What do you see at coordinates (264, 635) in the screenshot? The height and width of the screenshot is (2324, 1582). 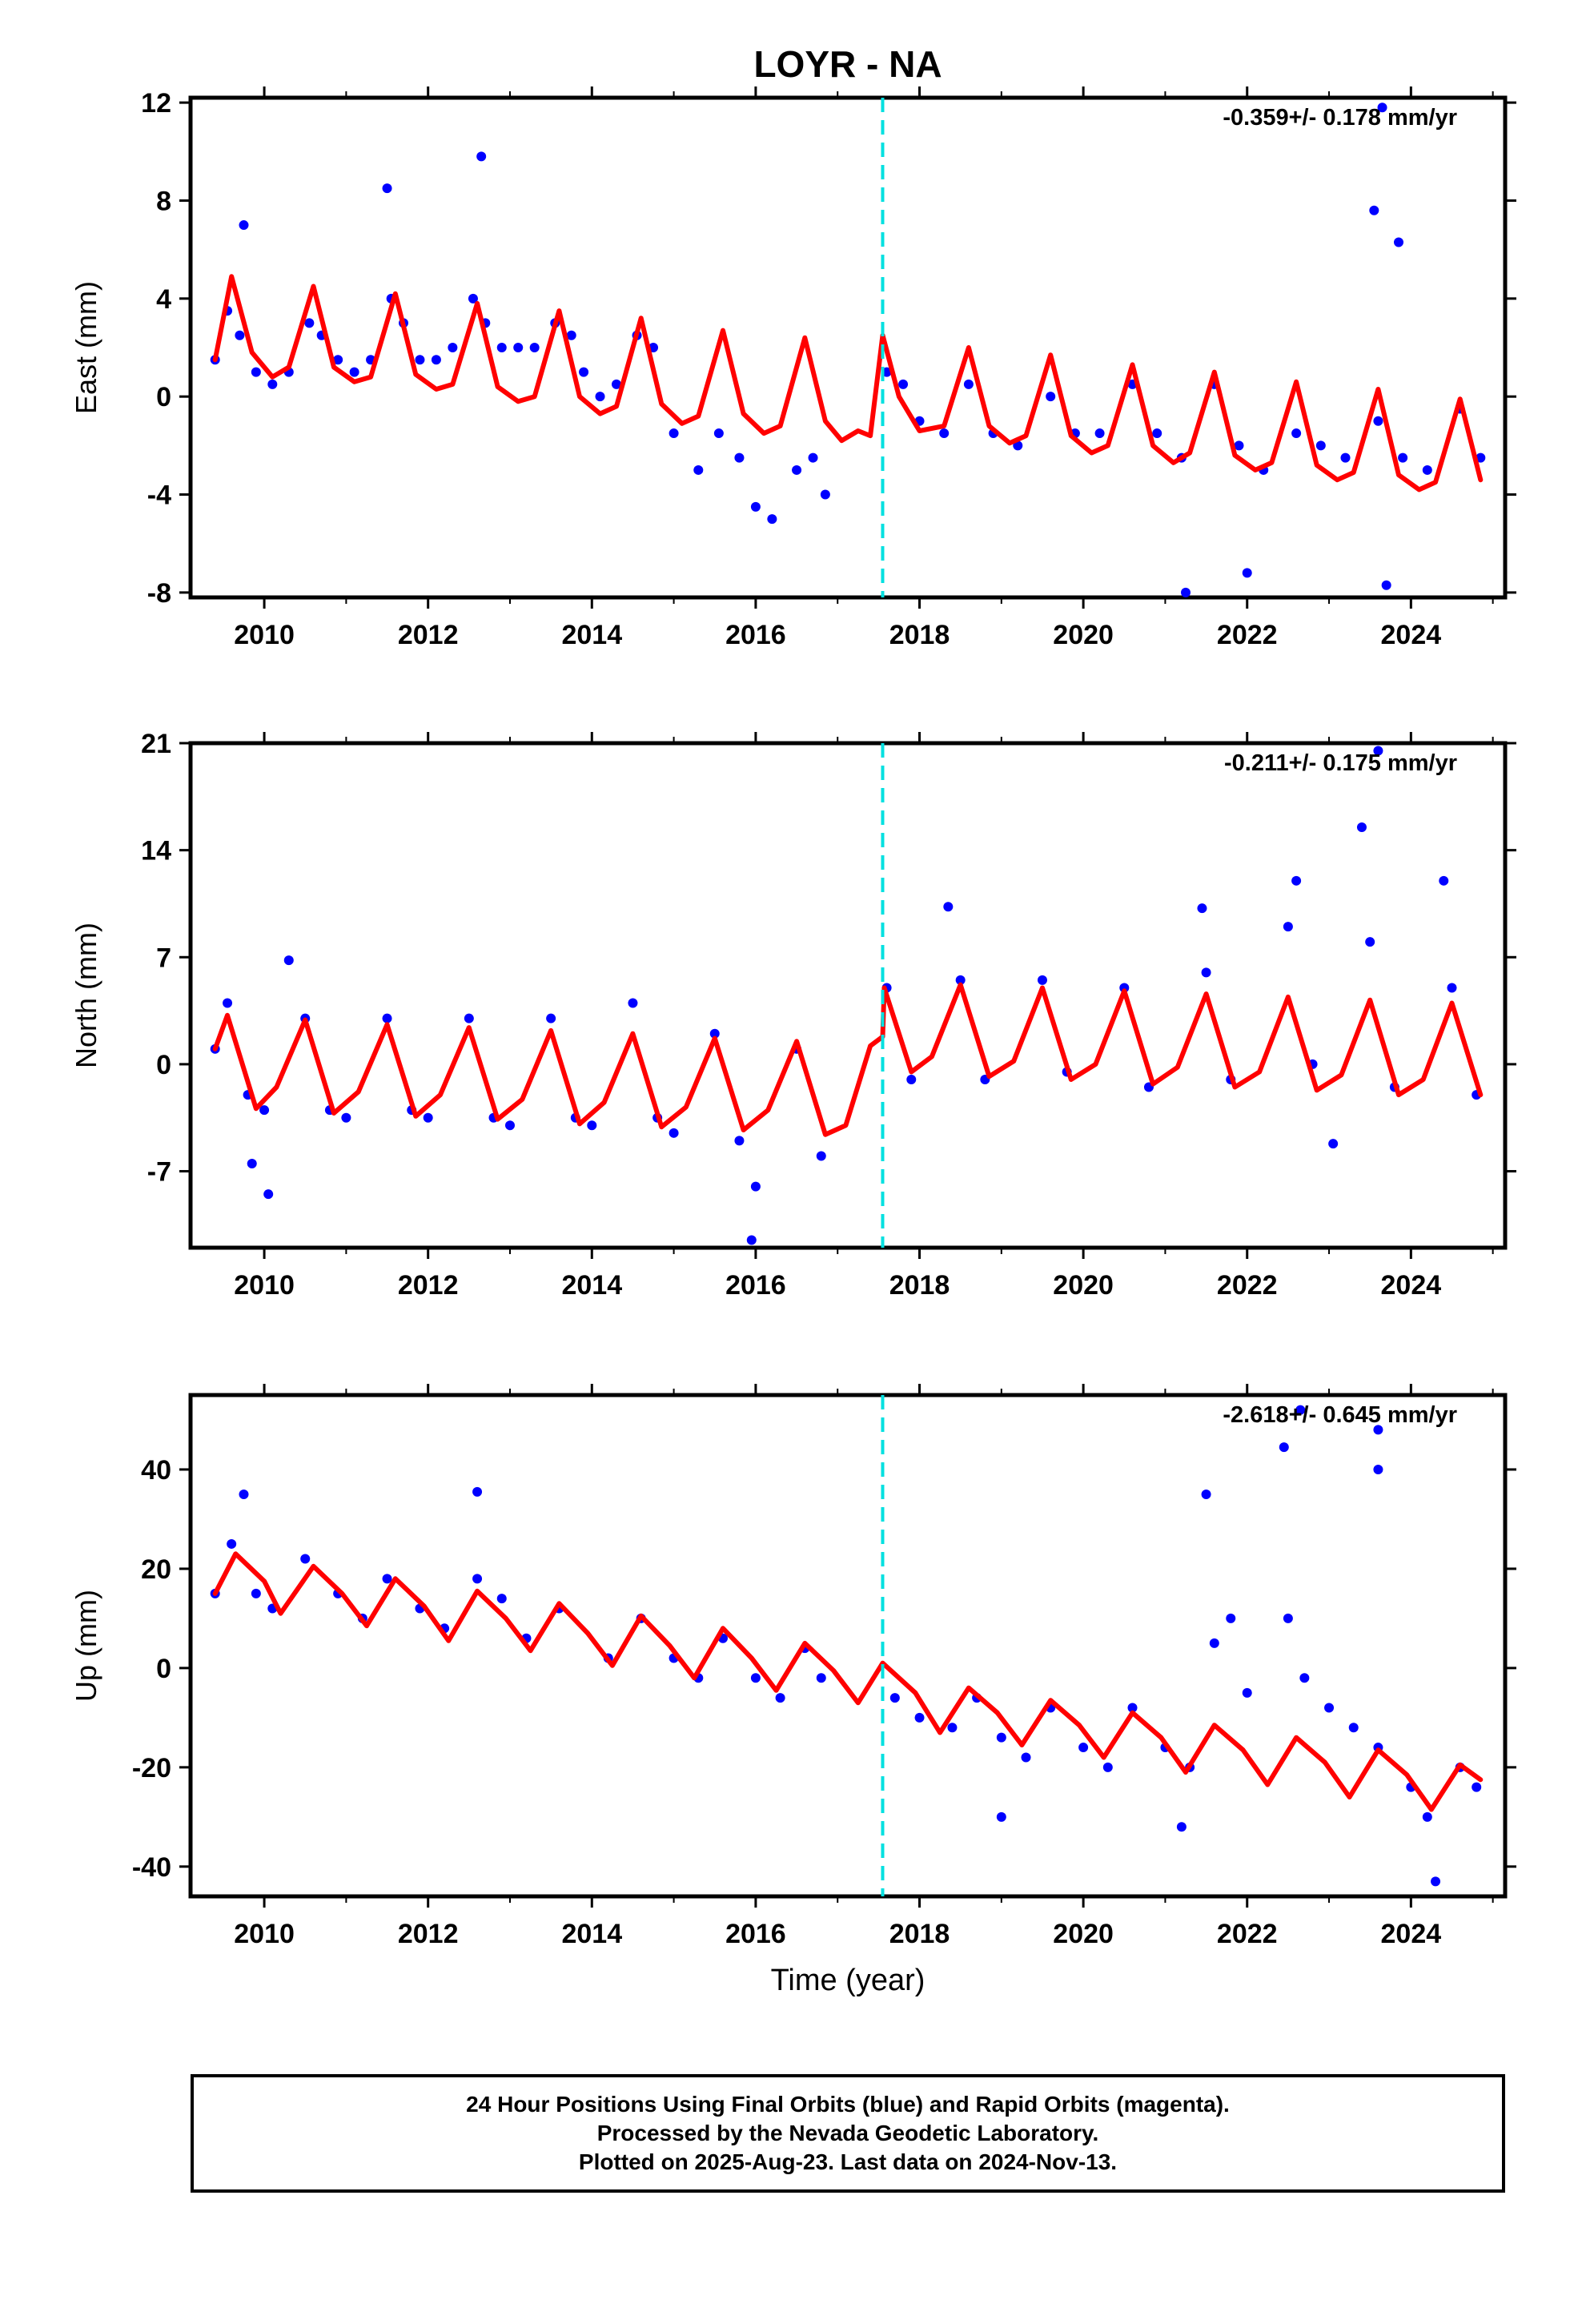 I see `east-x-tick-label: 2010` at bounding box center [264, 635].